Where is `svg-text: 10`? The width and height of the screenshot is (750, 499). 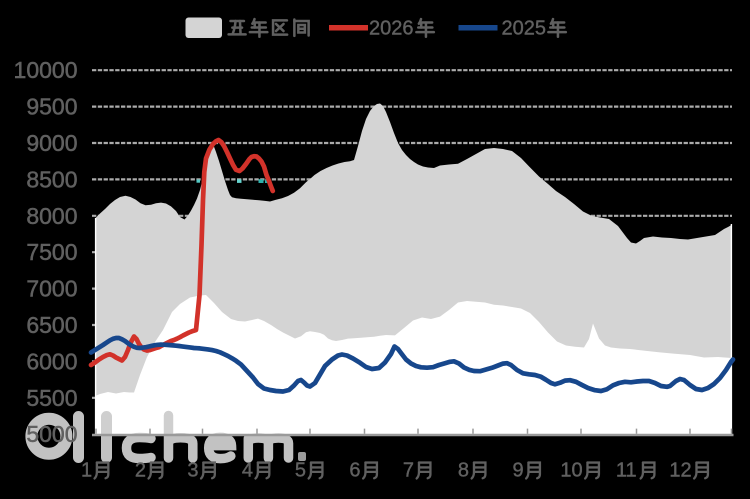 svg-text: 10 is located at coordinates (571, 471).